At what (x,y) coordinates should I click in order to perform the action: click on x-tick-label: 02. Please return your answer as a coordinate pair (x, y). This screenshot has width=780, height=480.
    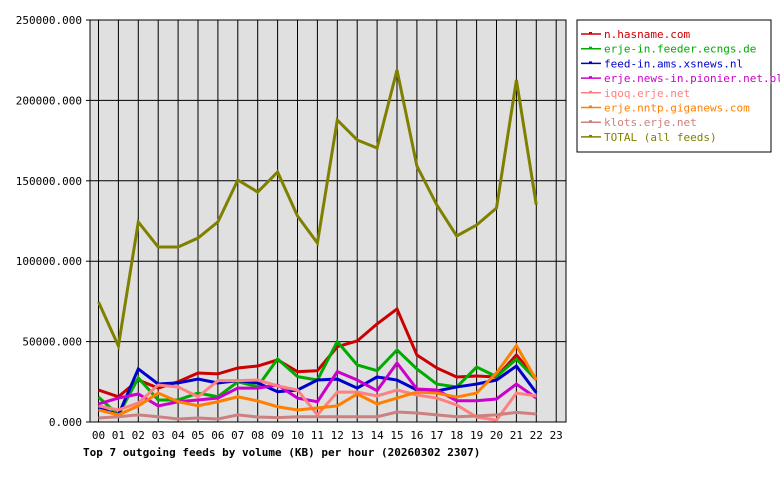
    Looking at the image, I should click on (138, 435).